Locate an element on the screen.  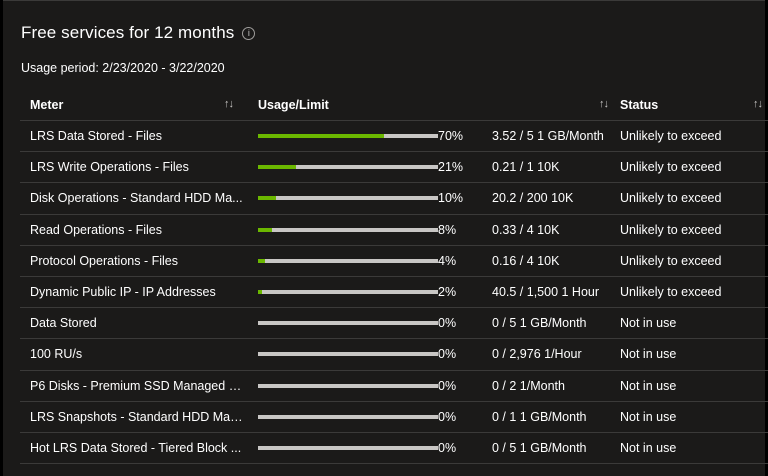
meter-cell: 100 RU/s is located at coordinates (132, 354).